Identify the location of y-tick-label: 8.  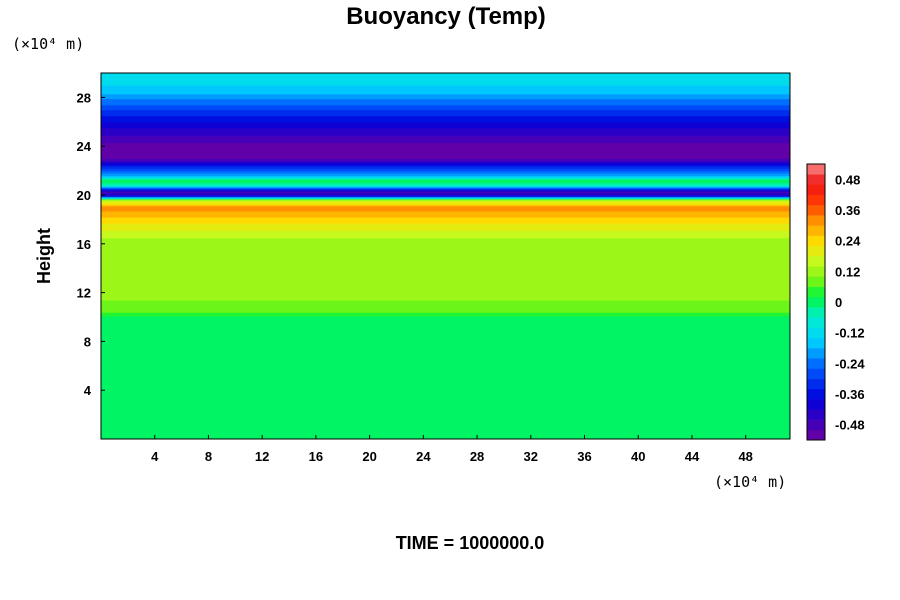
(87, 341).